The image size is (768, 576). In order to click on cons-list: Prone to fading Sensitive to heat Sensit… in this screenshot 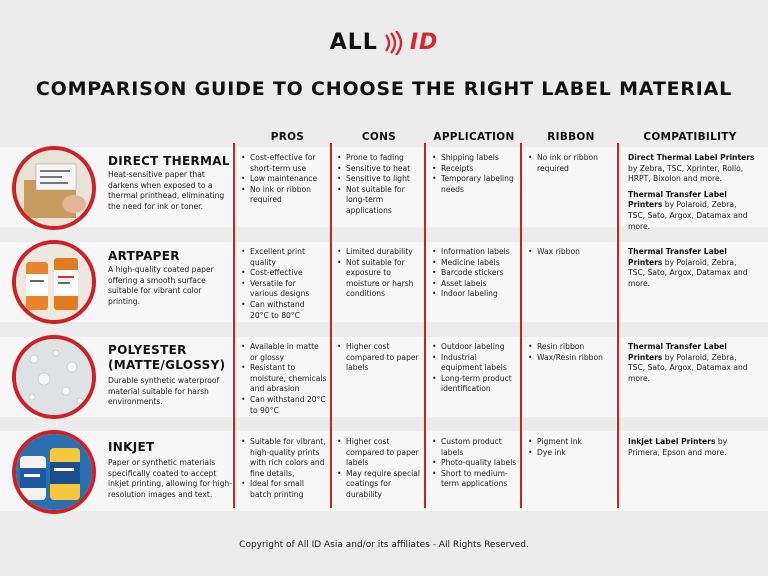, I will do `click(379, 185)`.